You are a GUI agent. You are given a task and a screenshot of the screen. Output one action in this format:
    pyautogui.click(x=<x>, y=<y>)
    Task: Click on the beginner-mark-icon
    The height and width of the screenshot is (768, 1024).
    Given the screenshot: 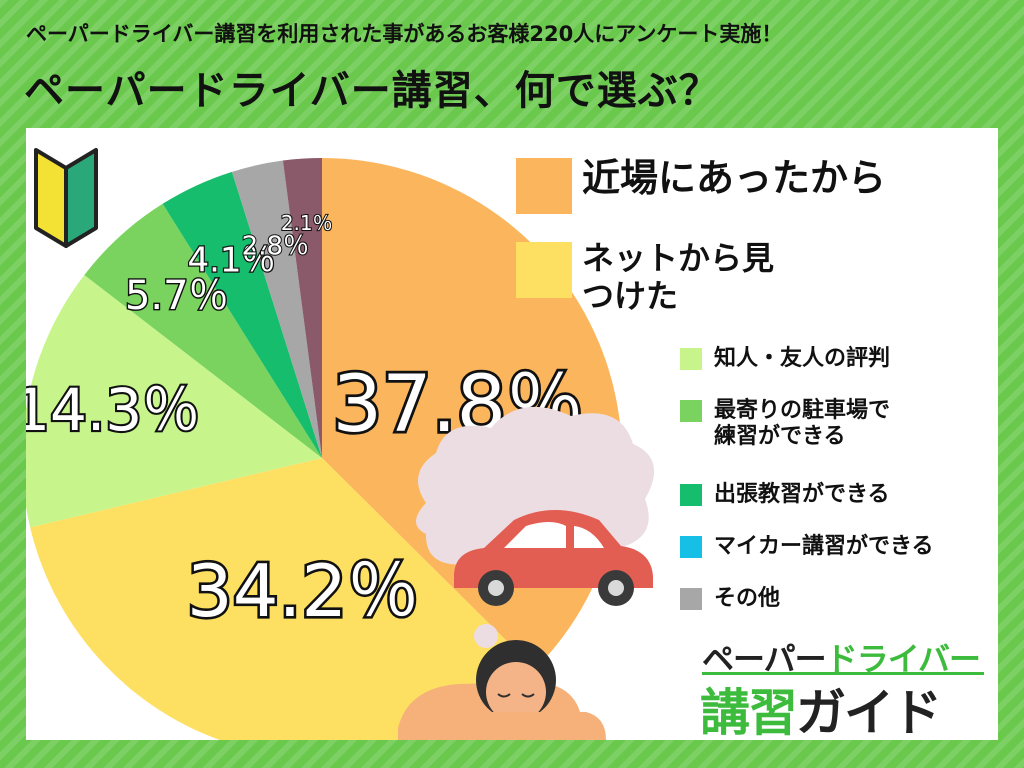 What is the action you would take?
    pyautogui.click(x=66, y=198)
    